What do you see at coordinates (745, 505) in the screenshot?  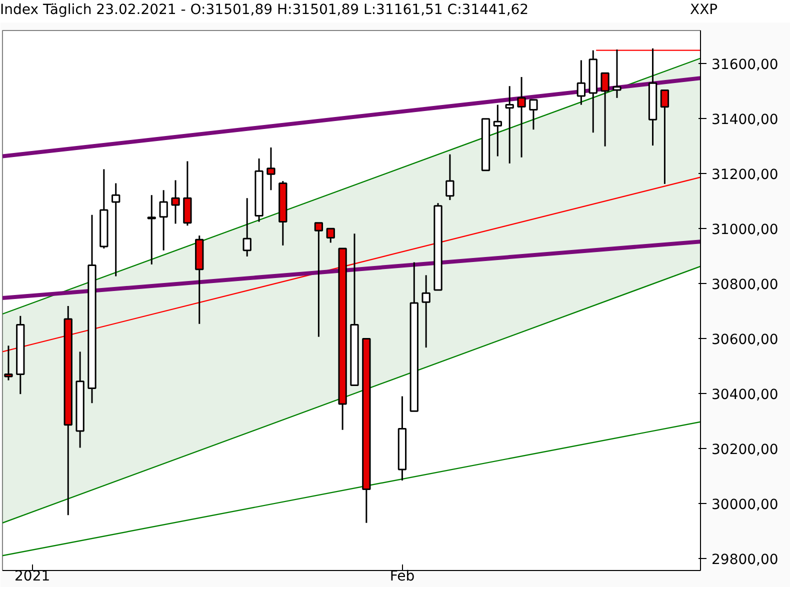 I see `y-tick-label: 30000,00` at bounding box center [745, 505].